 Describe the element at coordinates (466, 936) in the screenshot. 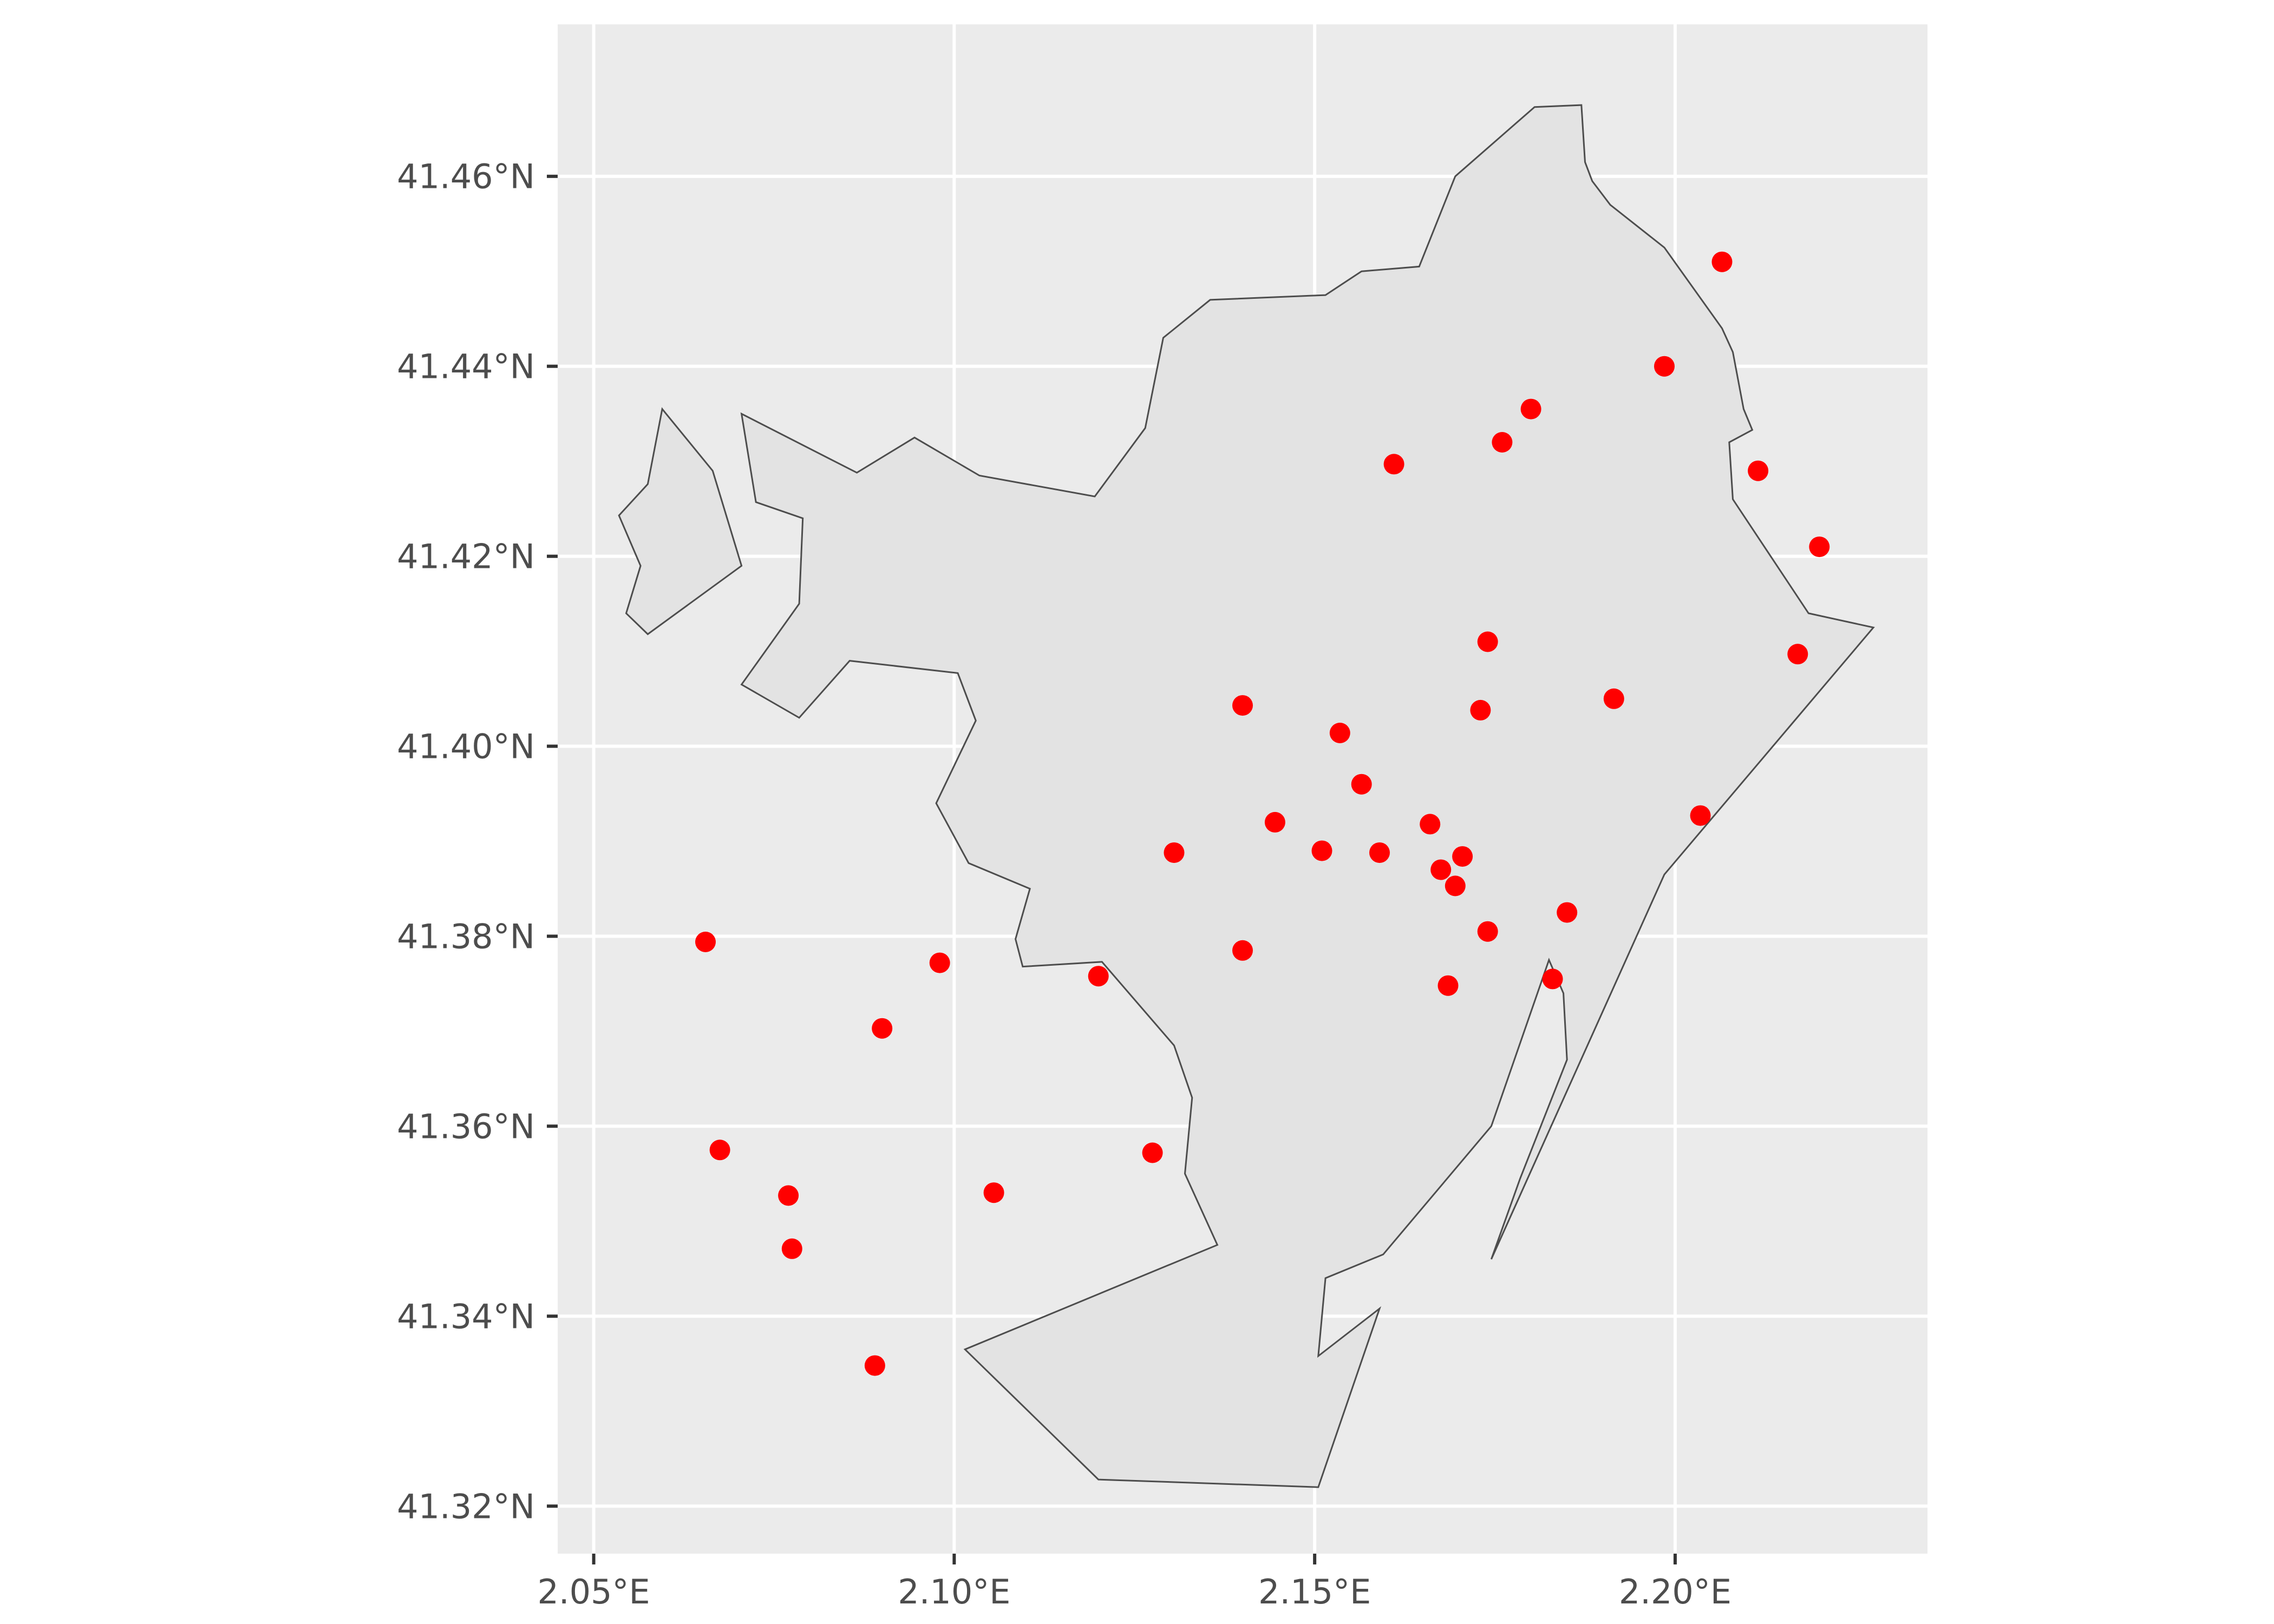

I see `y-tick-label-3: 41.38°N` at that location.